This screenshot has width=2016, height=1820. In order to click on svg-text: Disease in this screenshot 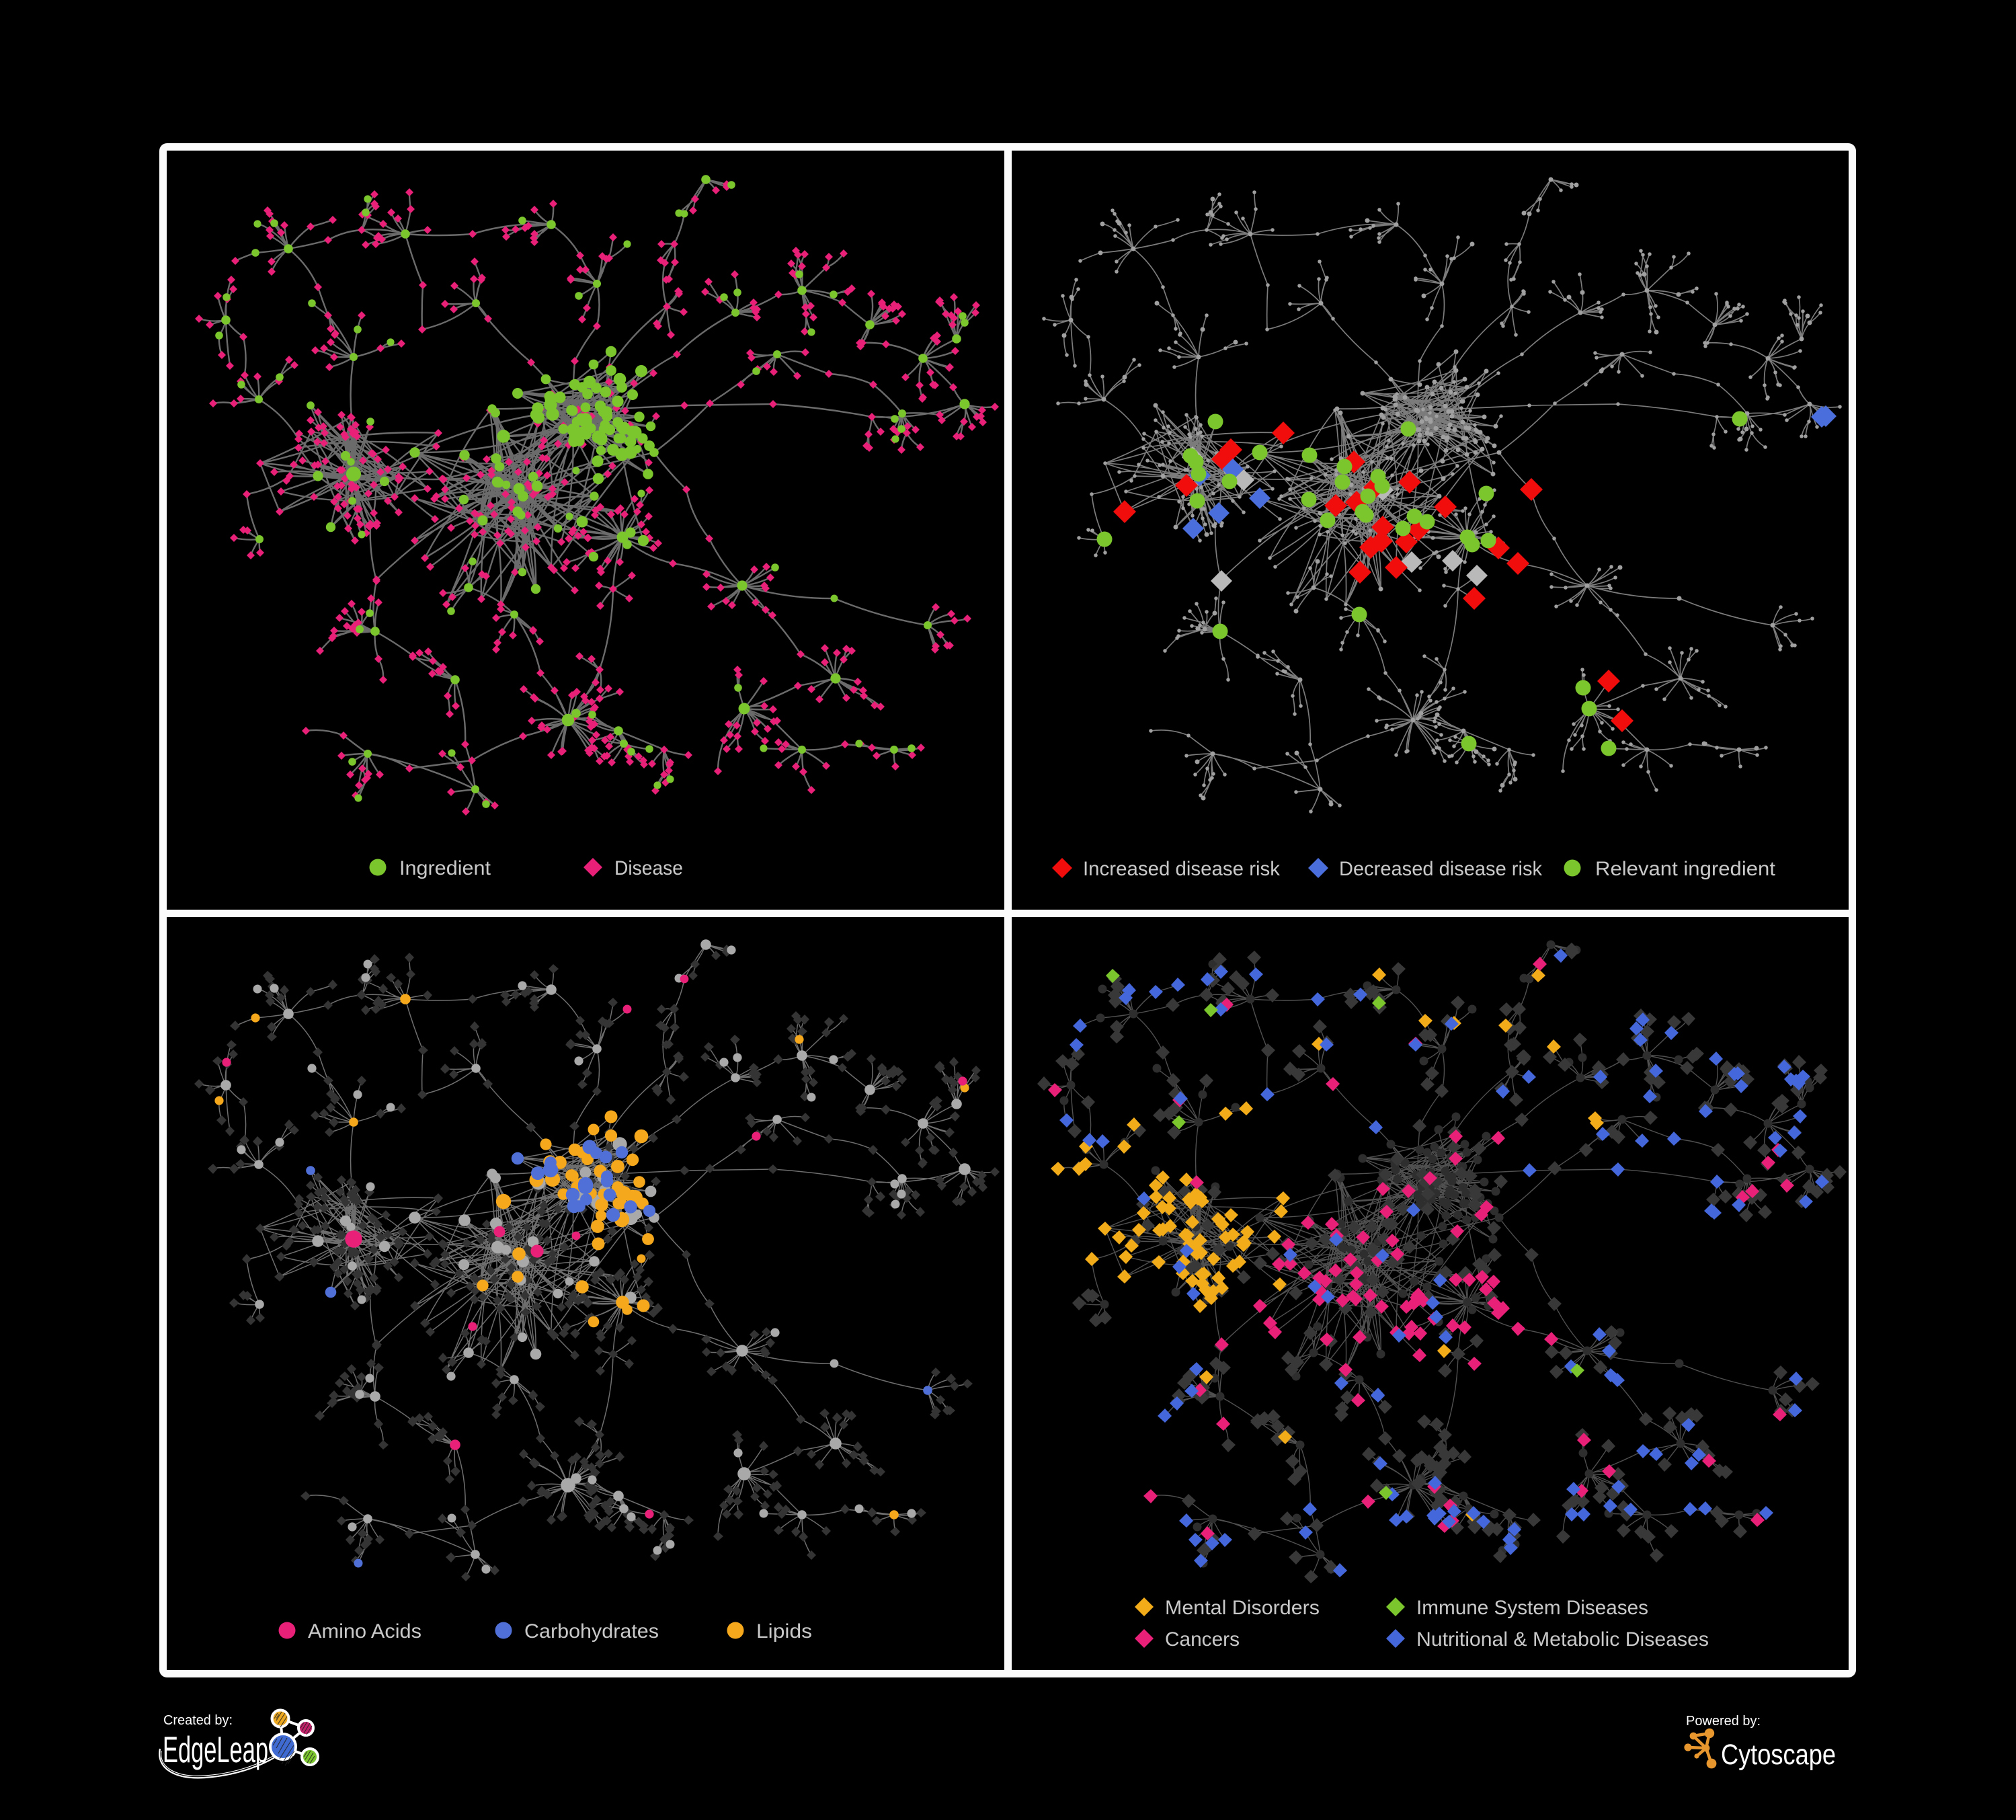, I will do `click(648, 868)`.